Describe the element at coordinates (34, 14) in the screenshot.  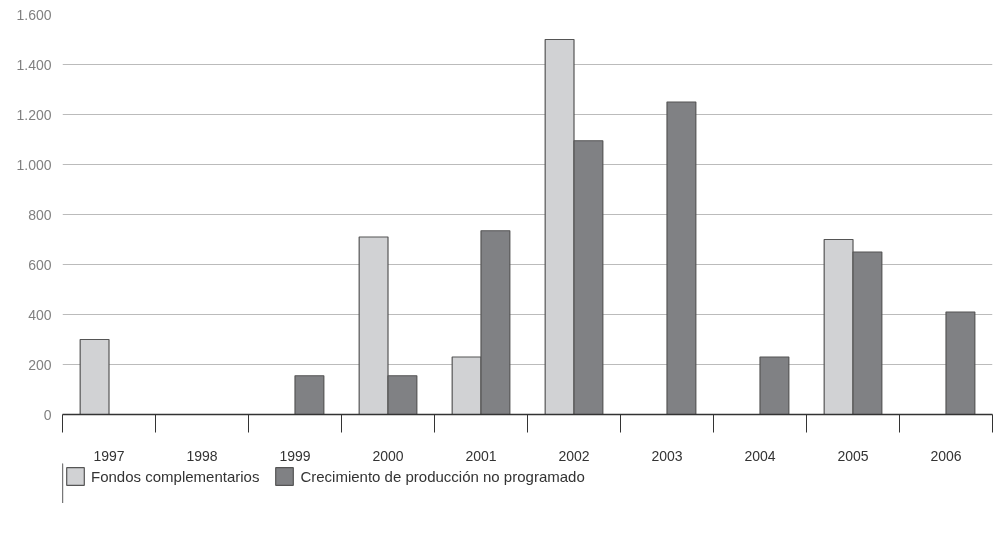
I see `y-tick-label: 1.600` at that location.